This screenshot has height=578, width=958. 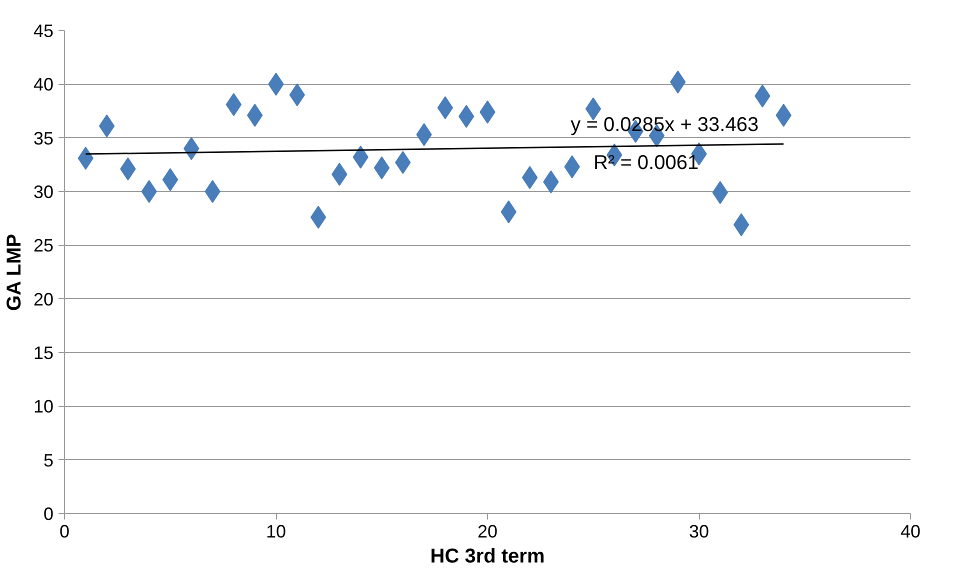 I want to click on x-tick-label: 0, so click(x=64, y=532).